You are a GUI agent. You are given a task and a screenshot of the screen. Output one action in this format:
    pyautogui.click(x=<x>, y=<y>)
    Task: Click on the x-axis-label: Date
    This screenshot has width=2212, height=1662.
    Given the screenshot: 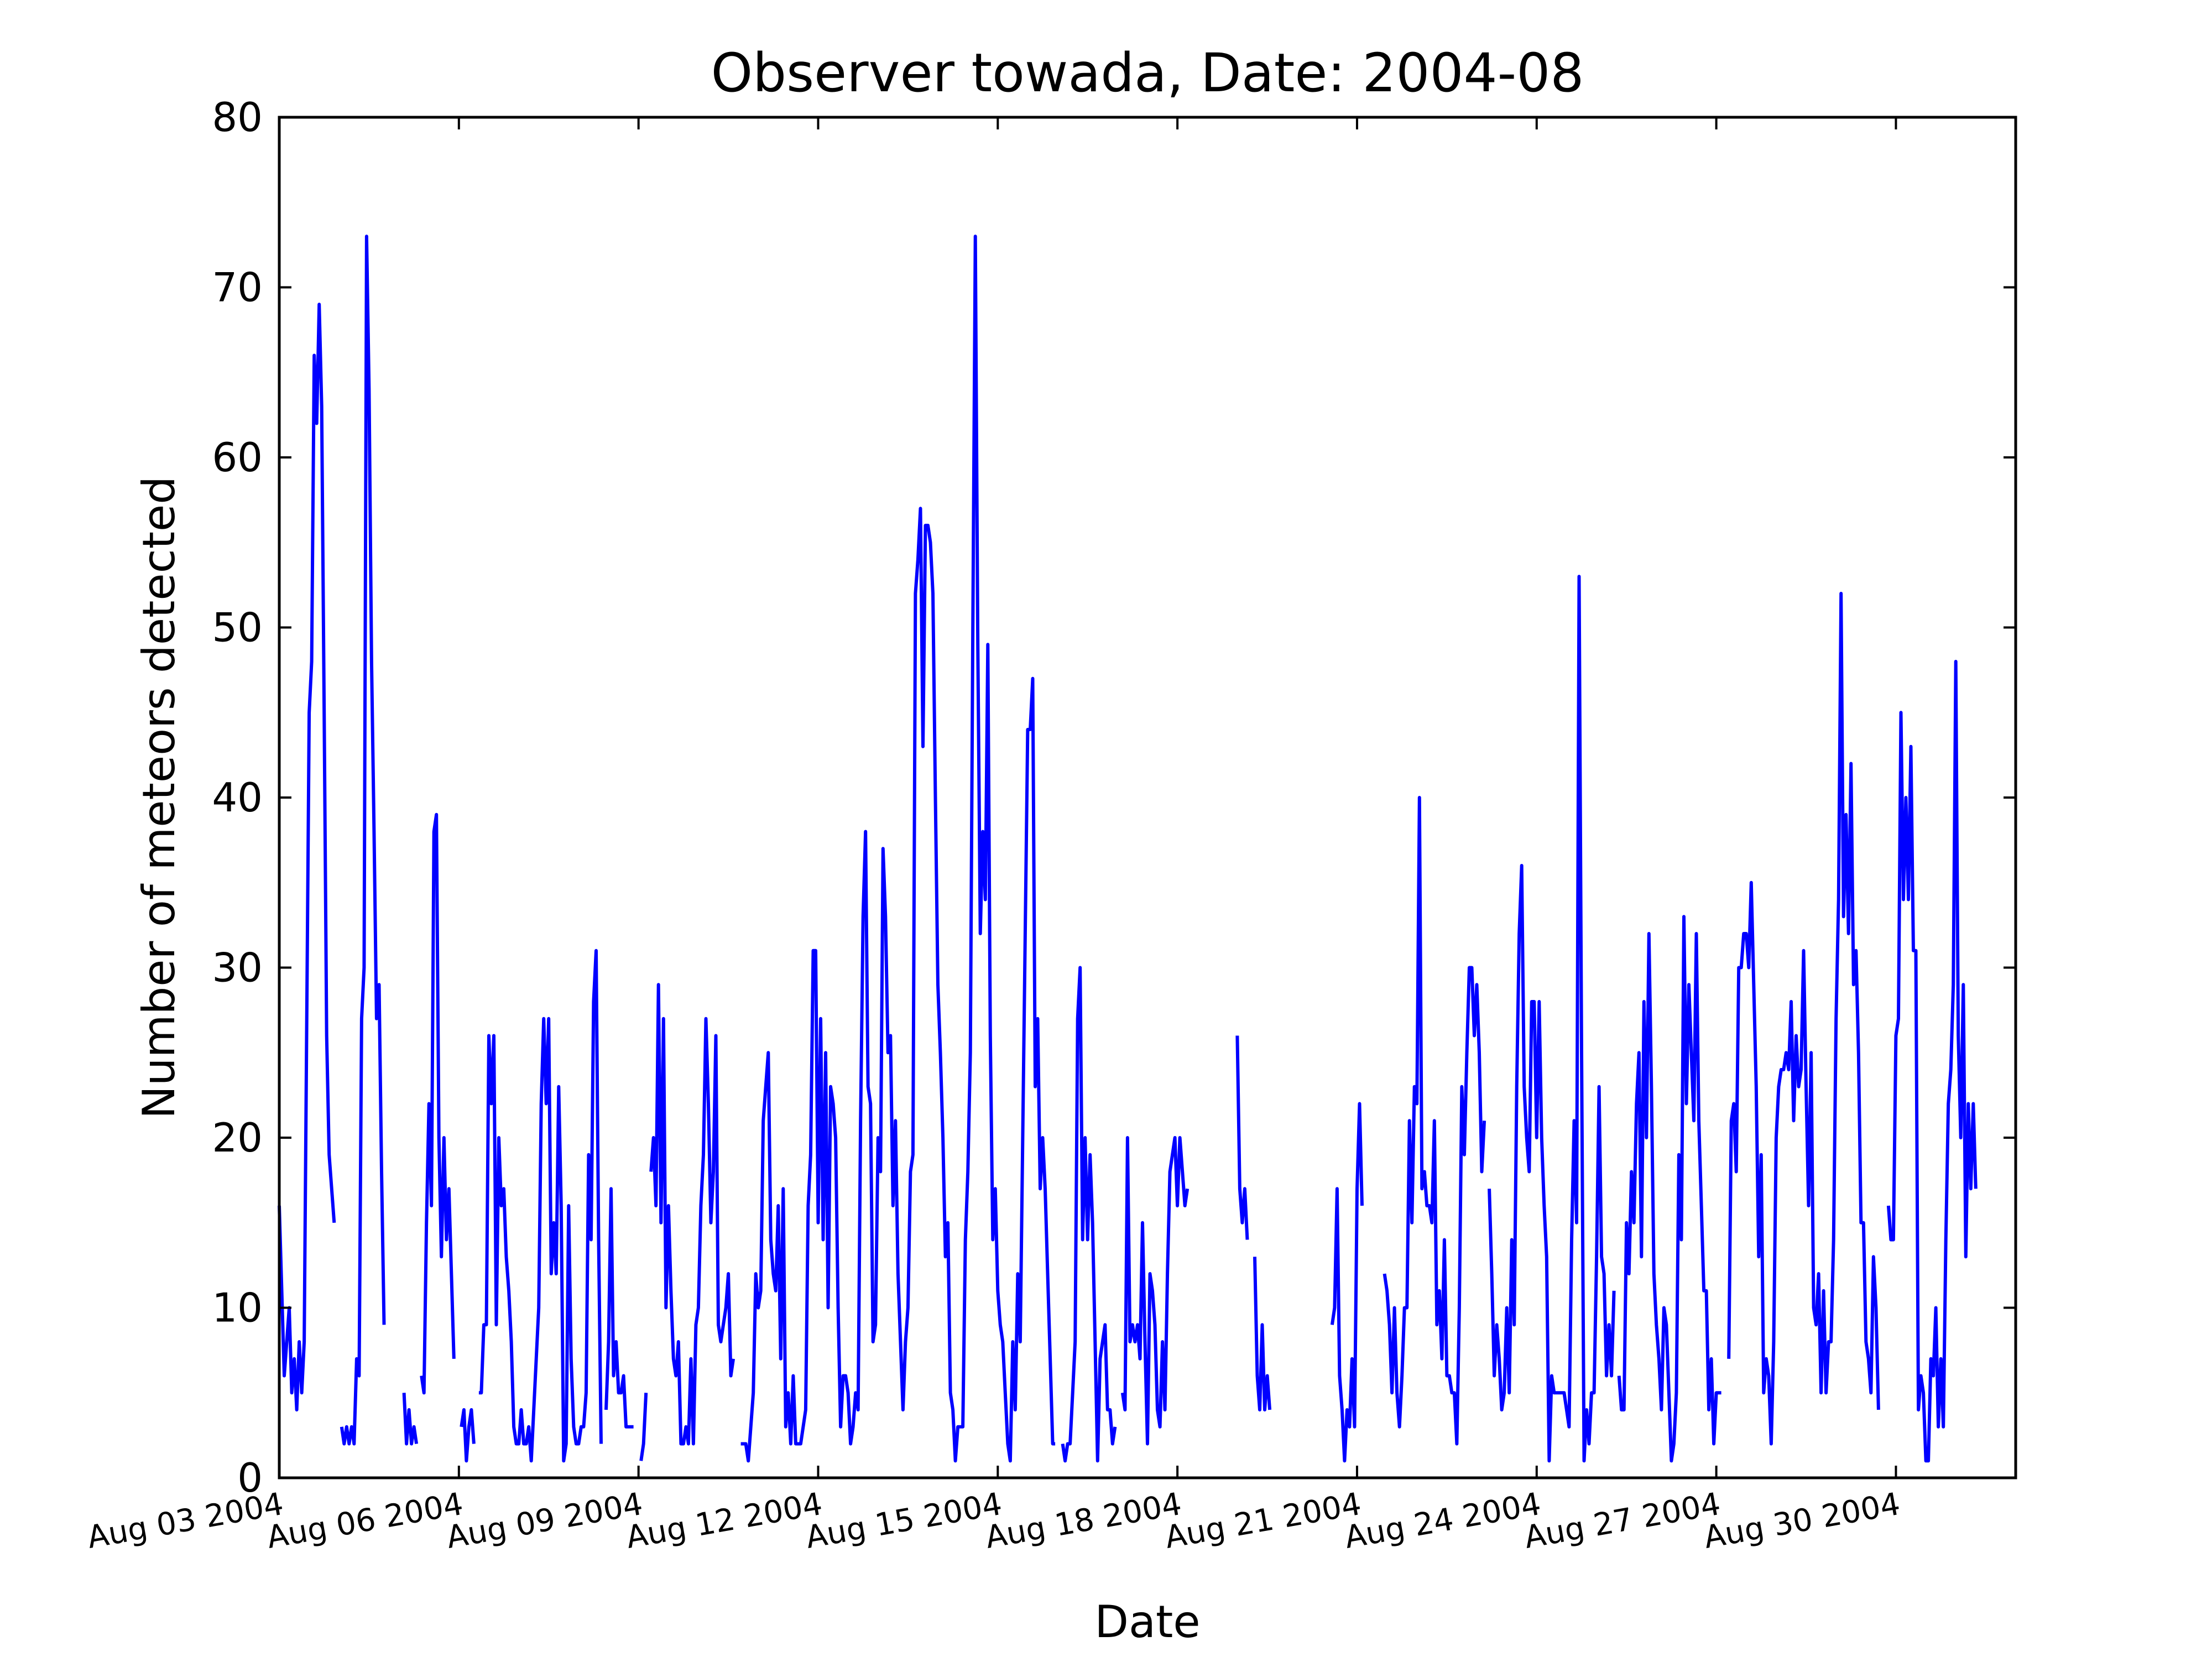 What is the action you would take?
    pyautogui.click(x=1147, y=1622)
    